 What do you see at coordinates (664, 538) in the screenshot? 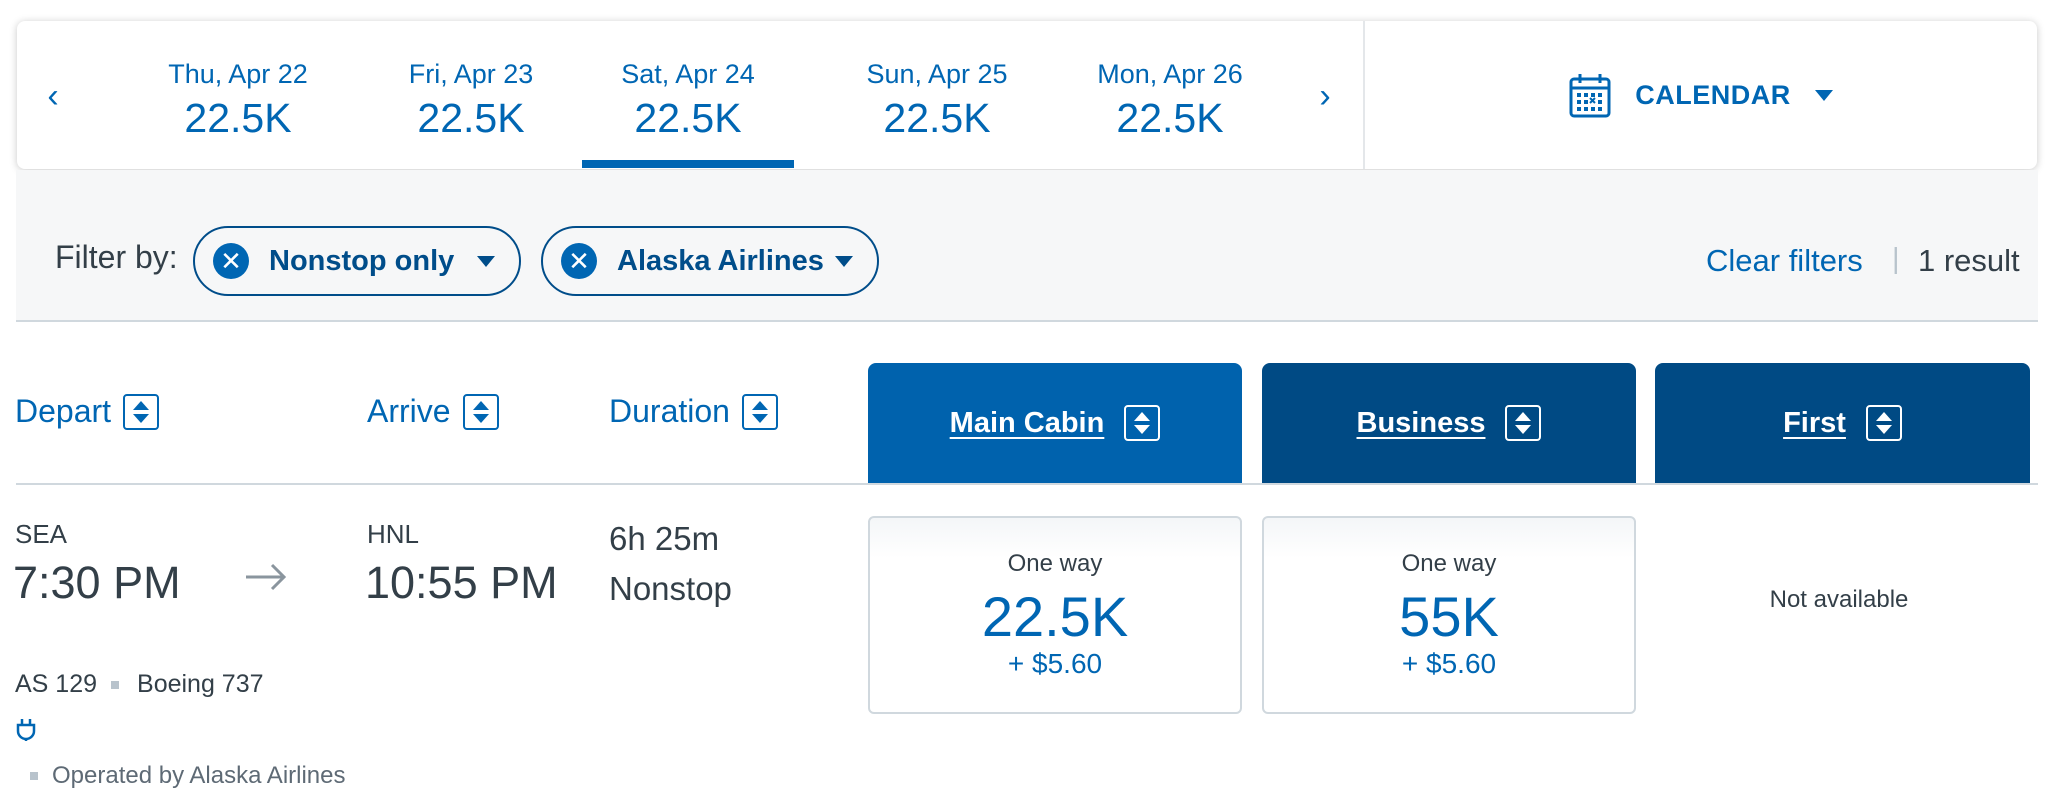
I see `flight-duration: 6h 25m` at bounding box center [664, 538].